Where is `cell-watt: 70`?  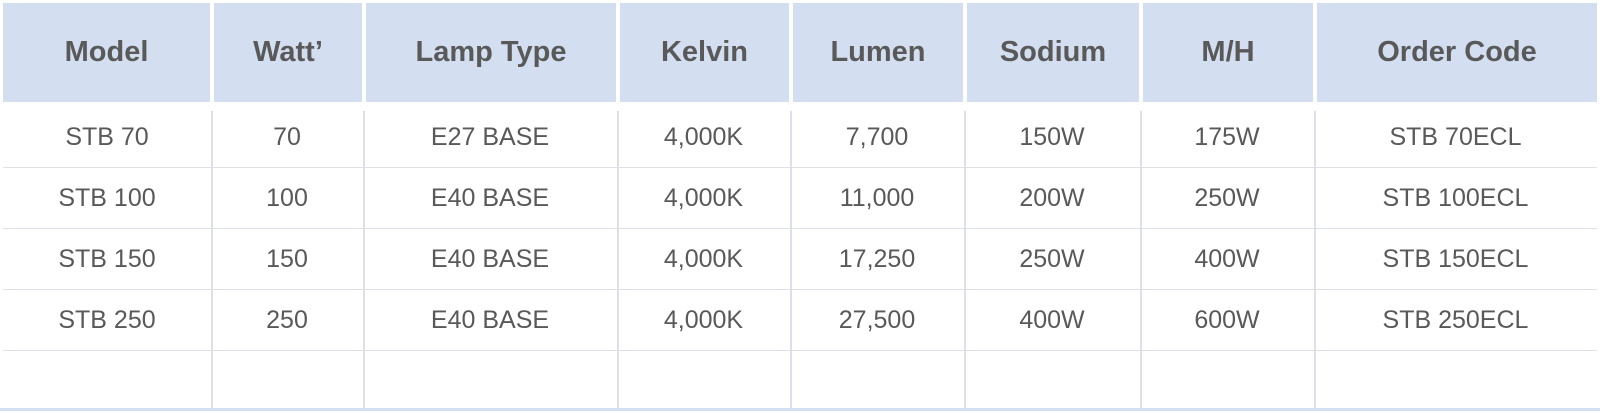
cell-watt: 70 is located at coordinates (287, 136).